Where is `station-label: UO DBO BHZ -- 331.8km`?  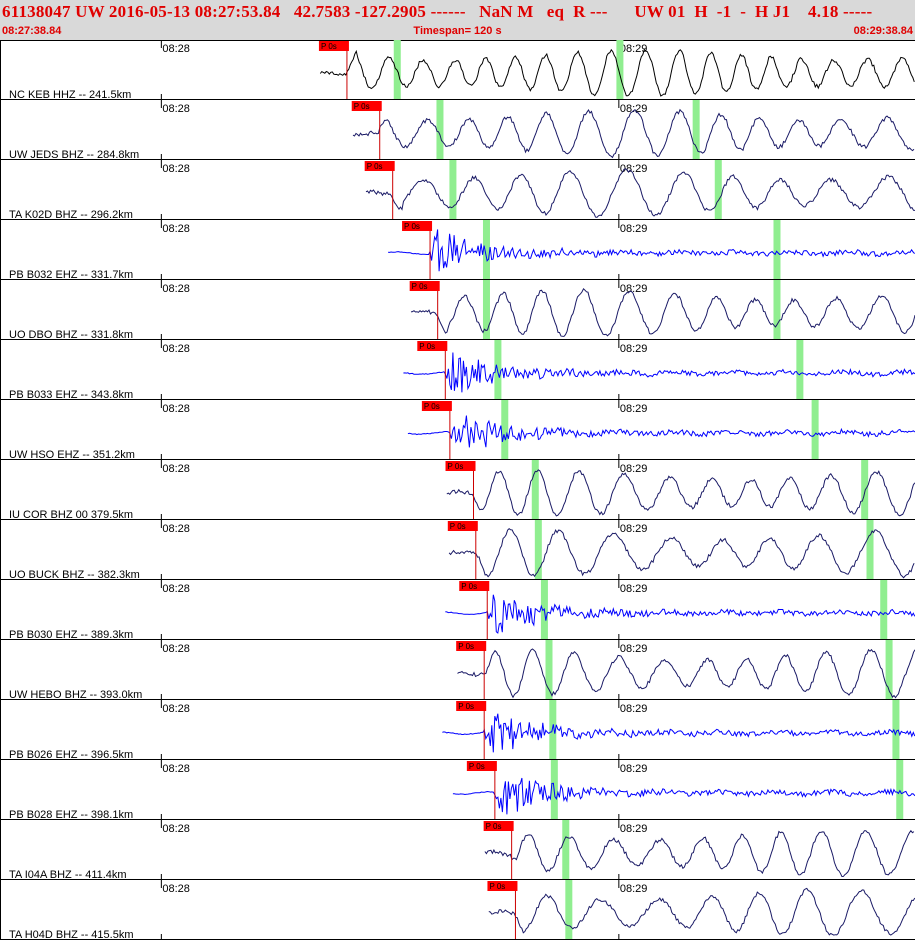 station-label: UO DBO BHZ -- 331.8km is located at coordinates (71, 335).